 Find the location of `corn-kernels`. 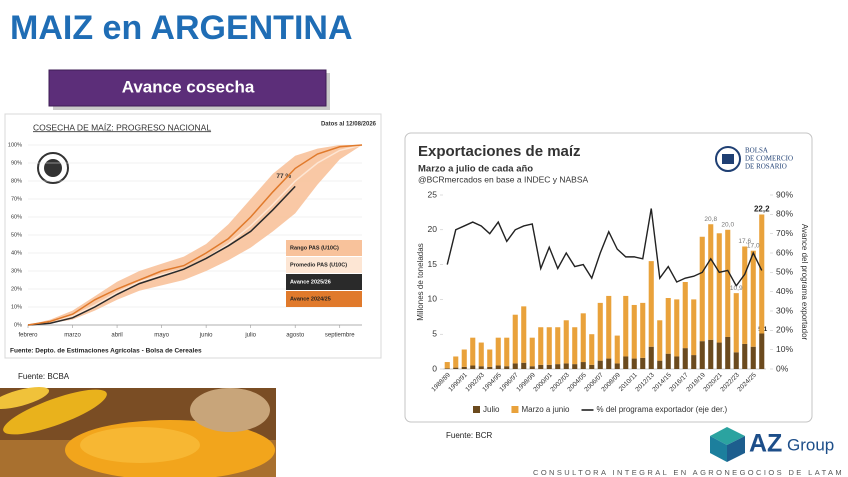

corn-kernels is located at coordinates (140, 445).